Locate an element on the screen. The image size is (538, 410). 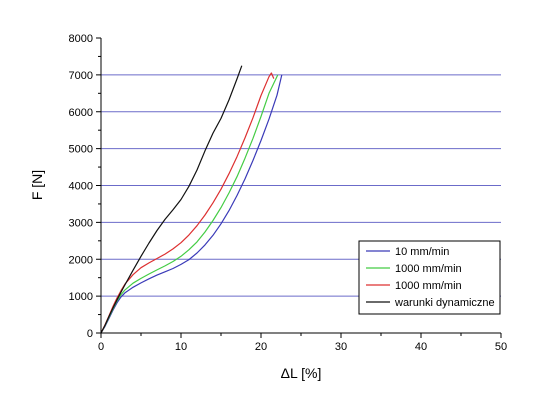
y-tick-label-6000: 6000 is located at coordinates (81, 113).